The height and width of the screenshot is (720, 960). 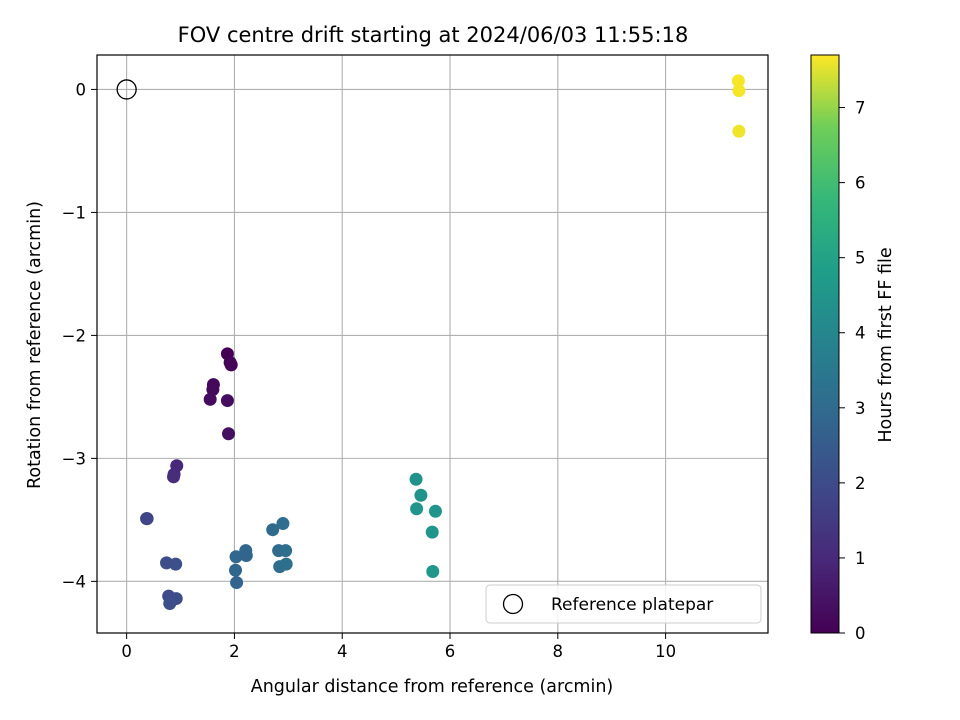 I want to click on reference-marker-layer, so click(x=126, y=89).